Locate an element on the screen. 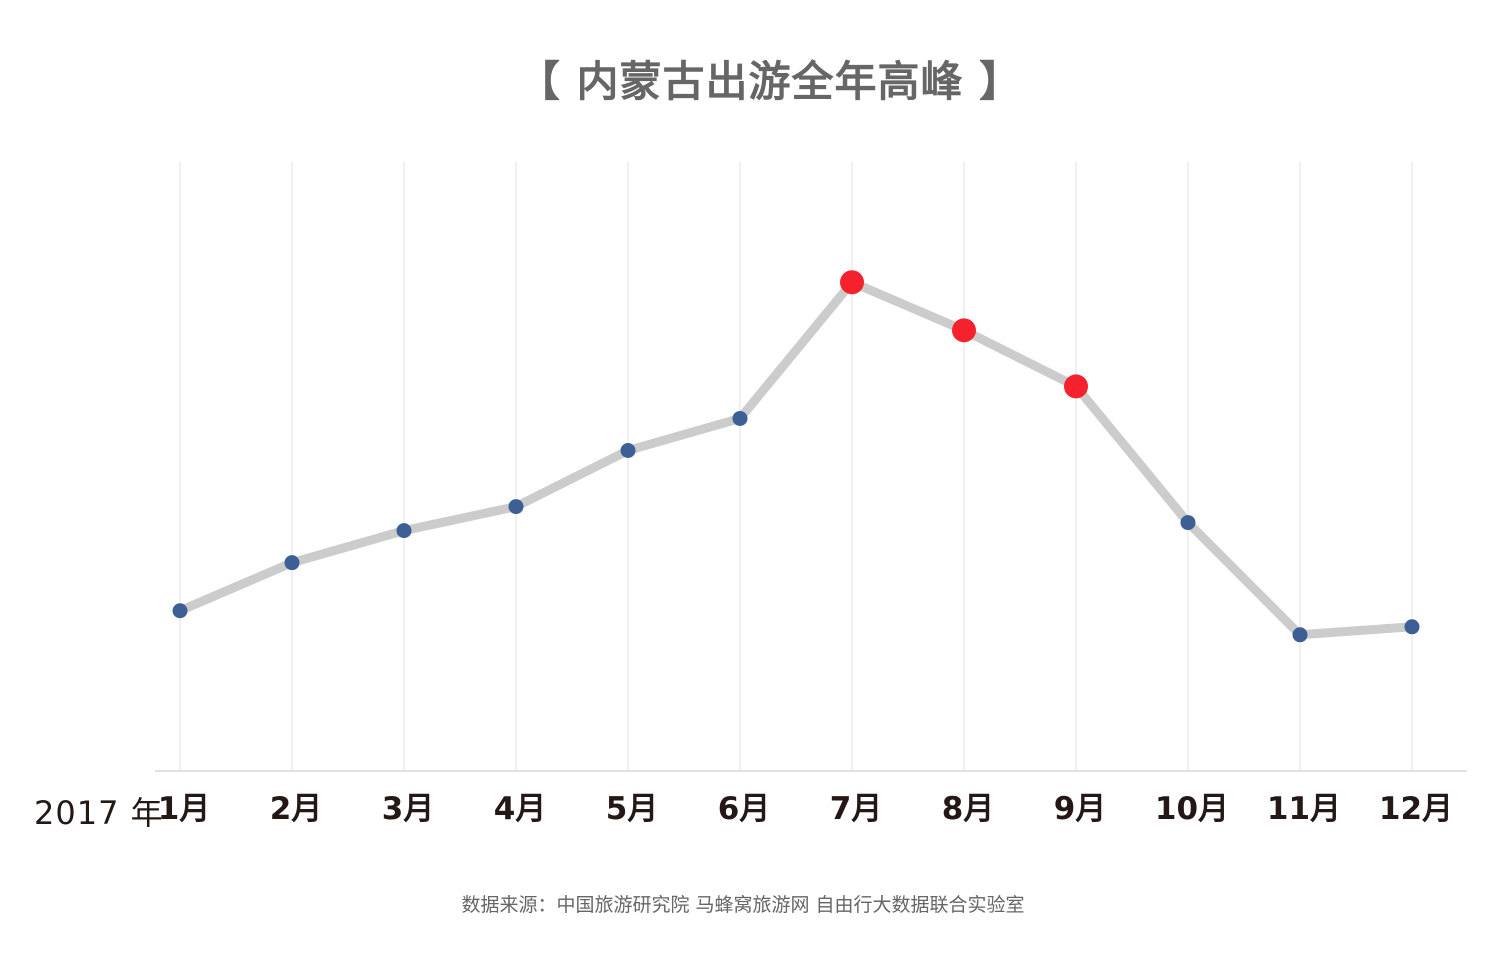 This screenshot has width=1500, height=958. chart-title: 【 内蒙古出游全年高峰 】 is located at coordinates (770, 81).